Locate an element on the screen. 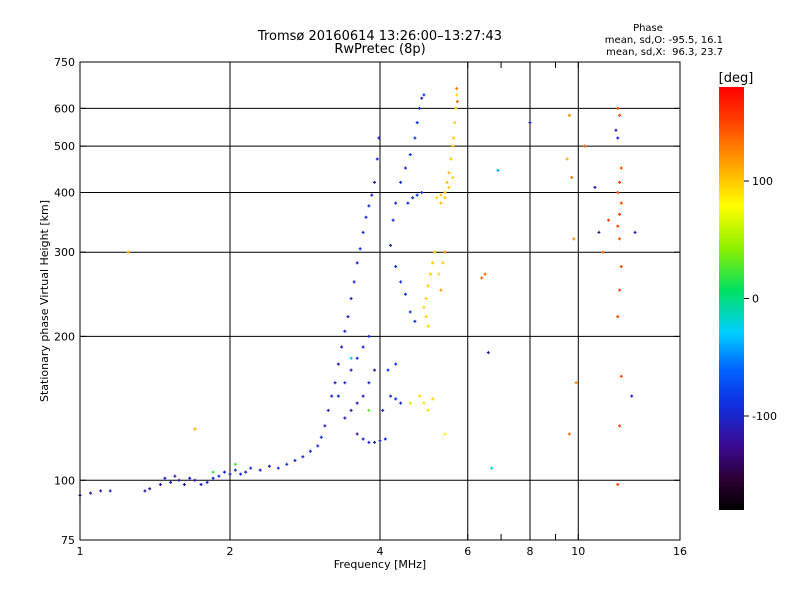 The height and width of the screenshot is (600, 800). colorbar-label: [deg] is located at coordinates (736, 78).